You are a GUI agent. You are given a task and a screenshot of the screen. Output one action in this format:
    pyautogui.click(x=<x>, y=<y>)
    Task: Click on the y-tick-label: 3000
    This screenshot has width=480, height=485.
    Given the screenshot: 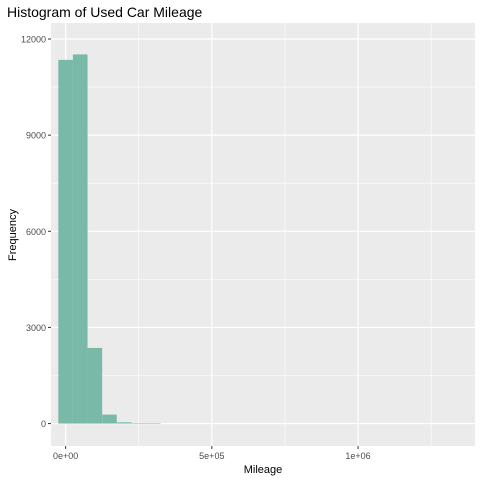 What is the action you would take?
    pyautogui.click(x=36, y=328)
    